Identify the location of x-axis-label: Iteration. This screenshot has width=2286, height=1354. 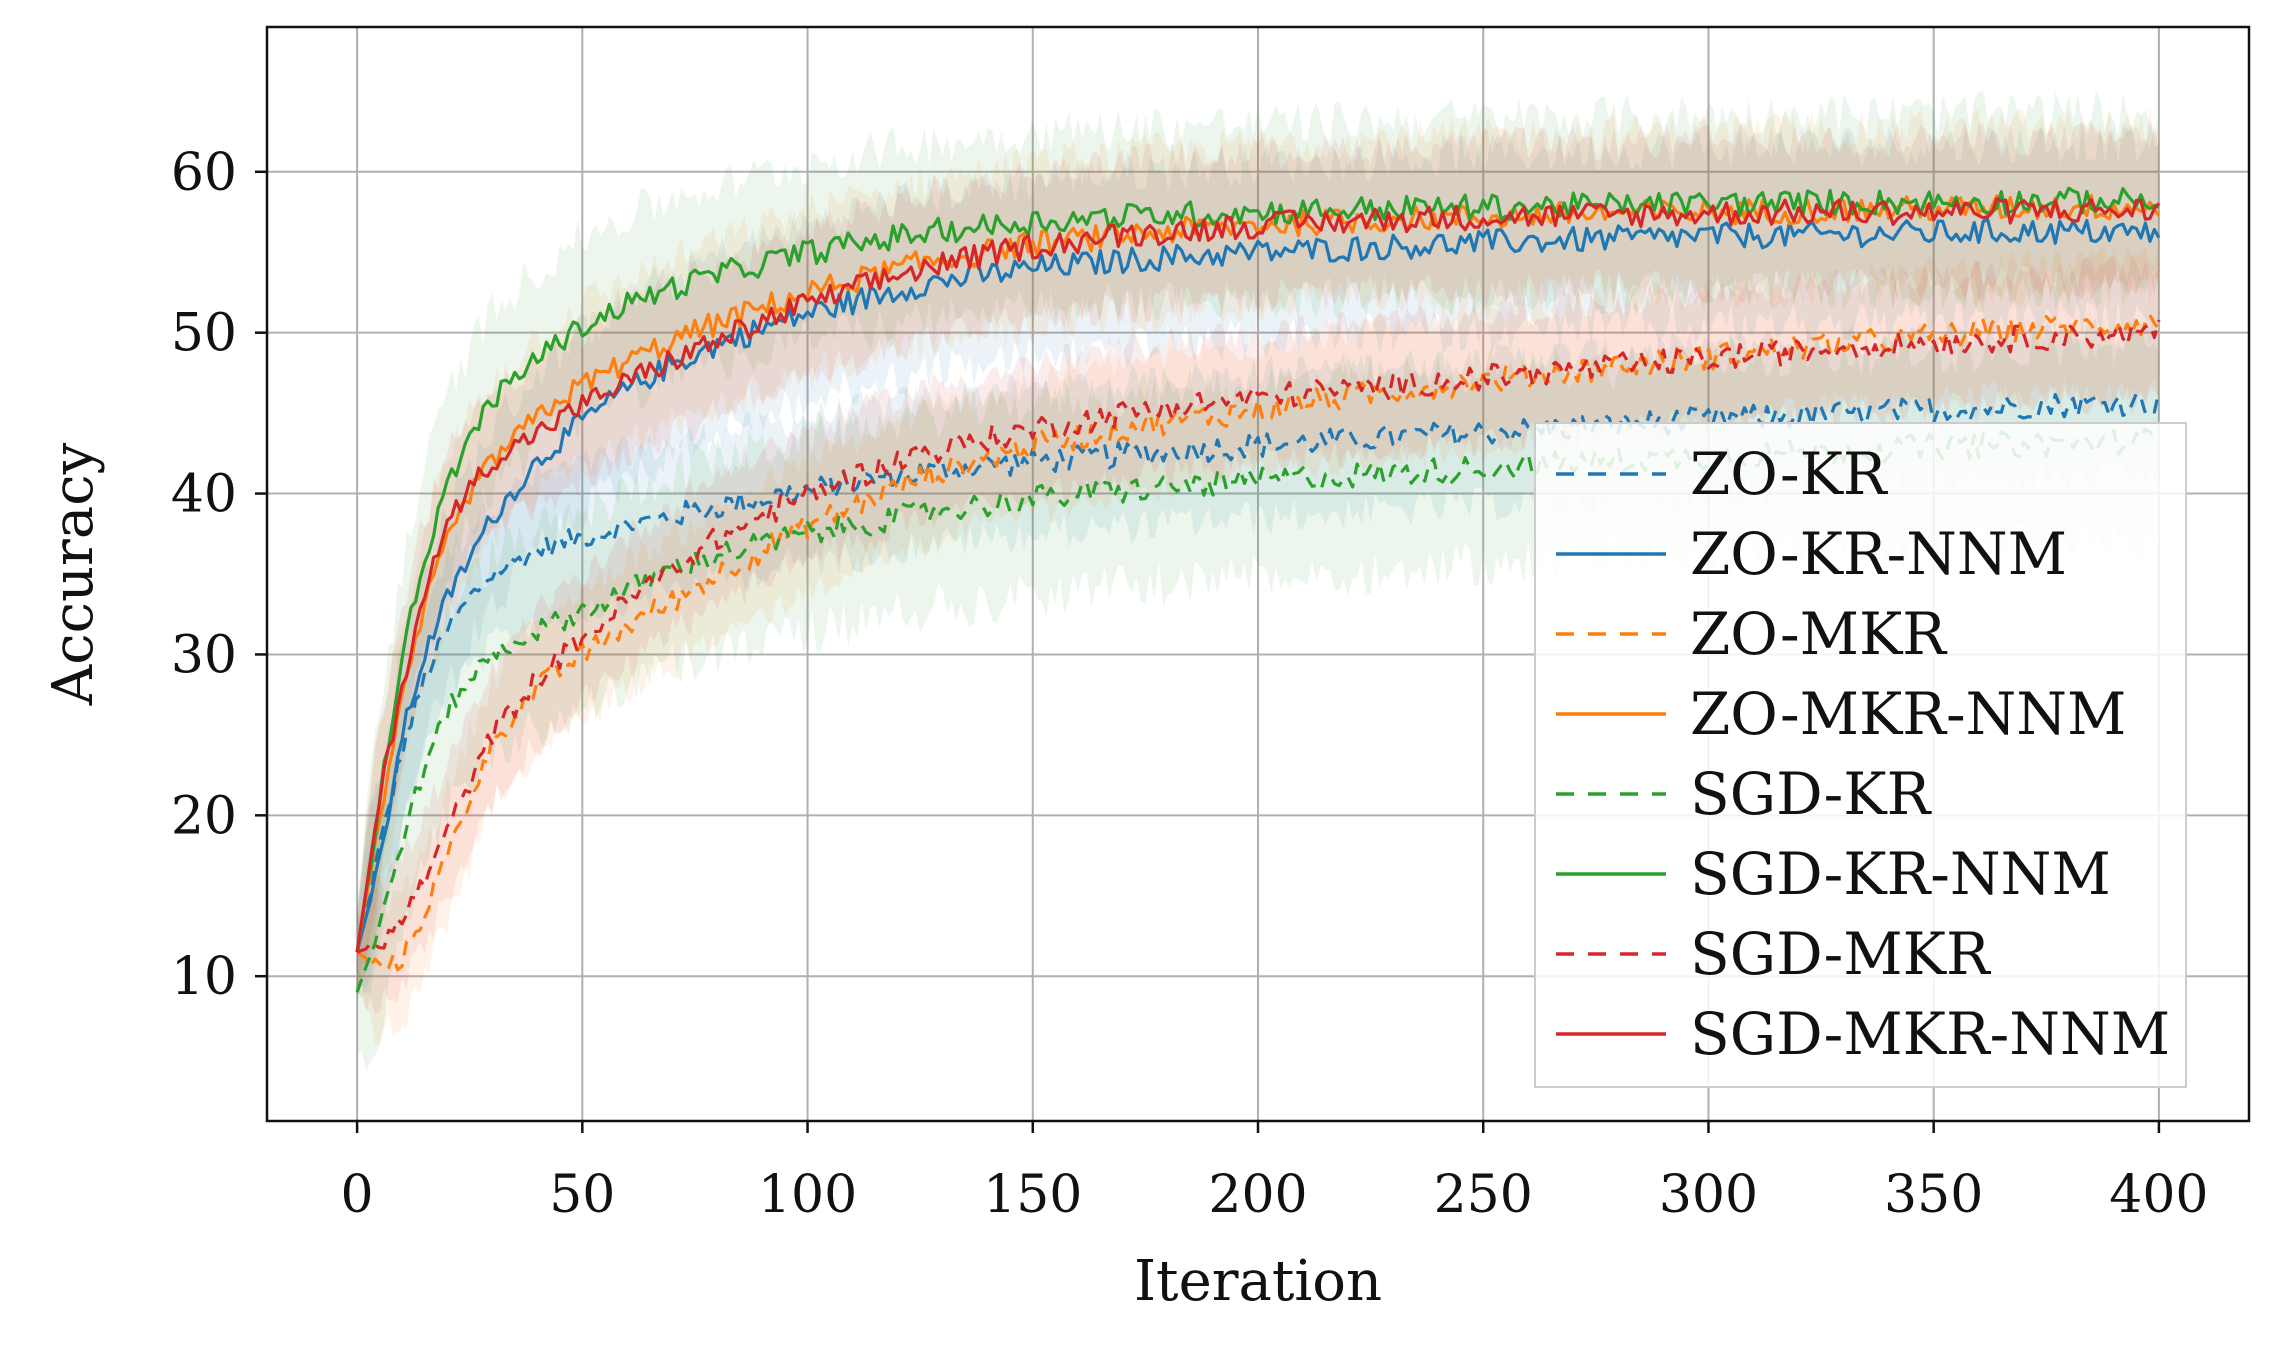
(1258, 1281).